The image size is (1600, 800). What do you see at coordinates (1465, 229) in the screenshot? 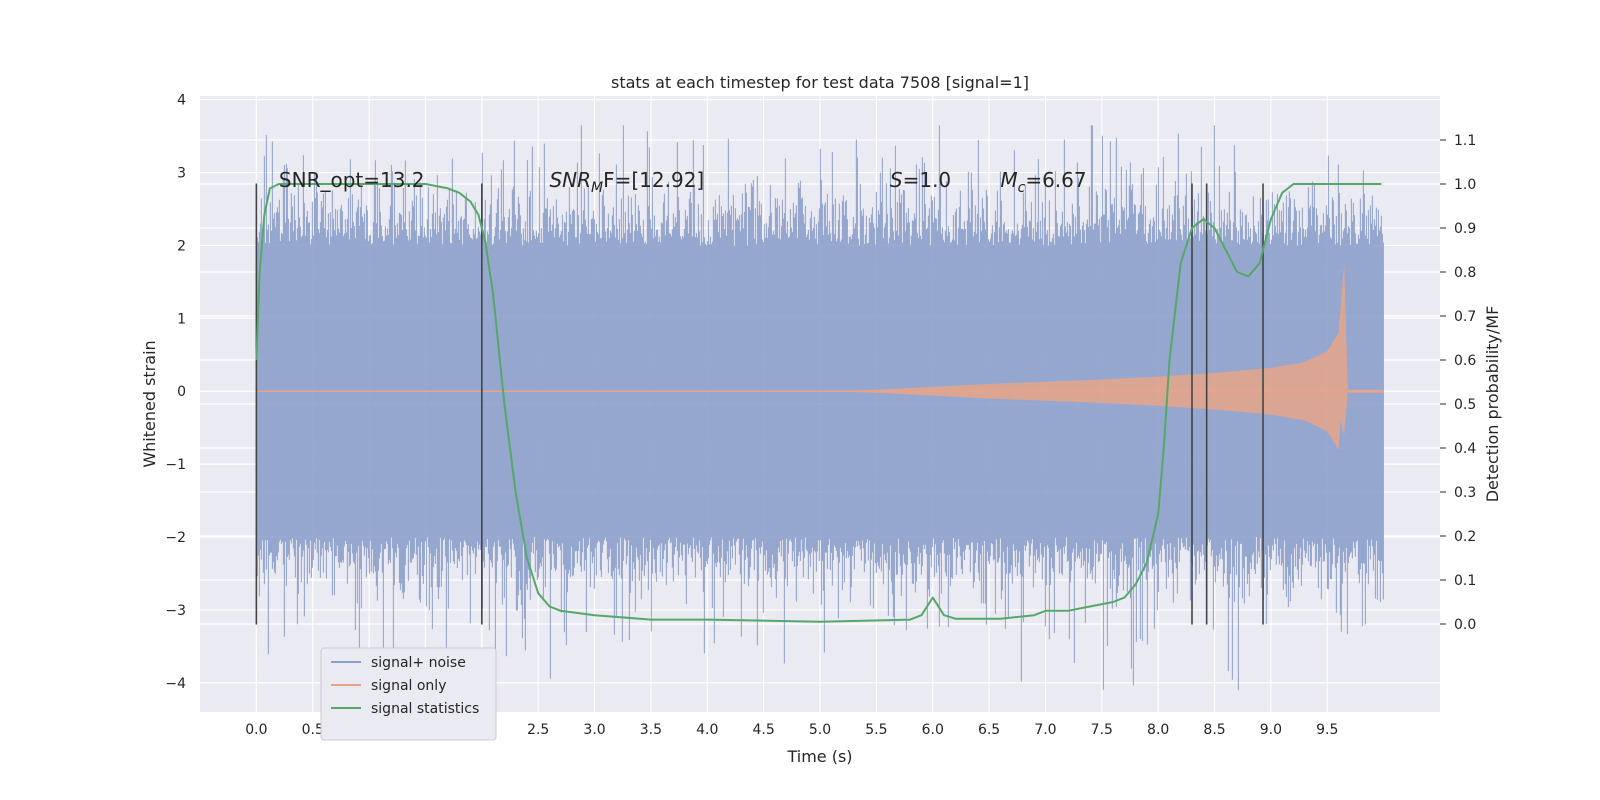
I see `y-right-tick-label: 0.9` at bounding box center [1465, 229].